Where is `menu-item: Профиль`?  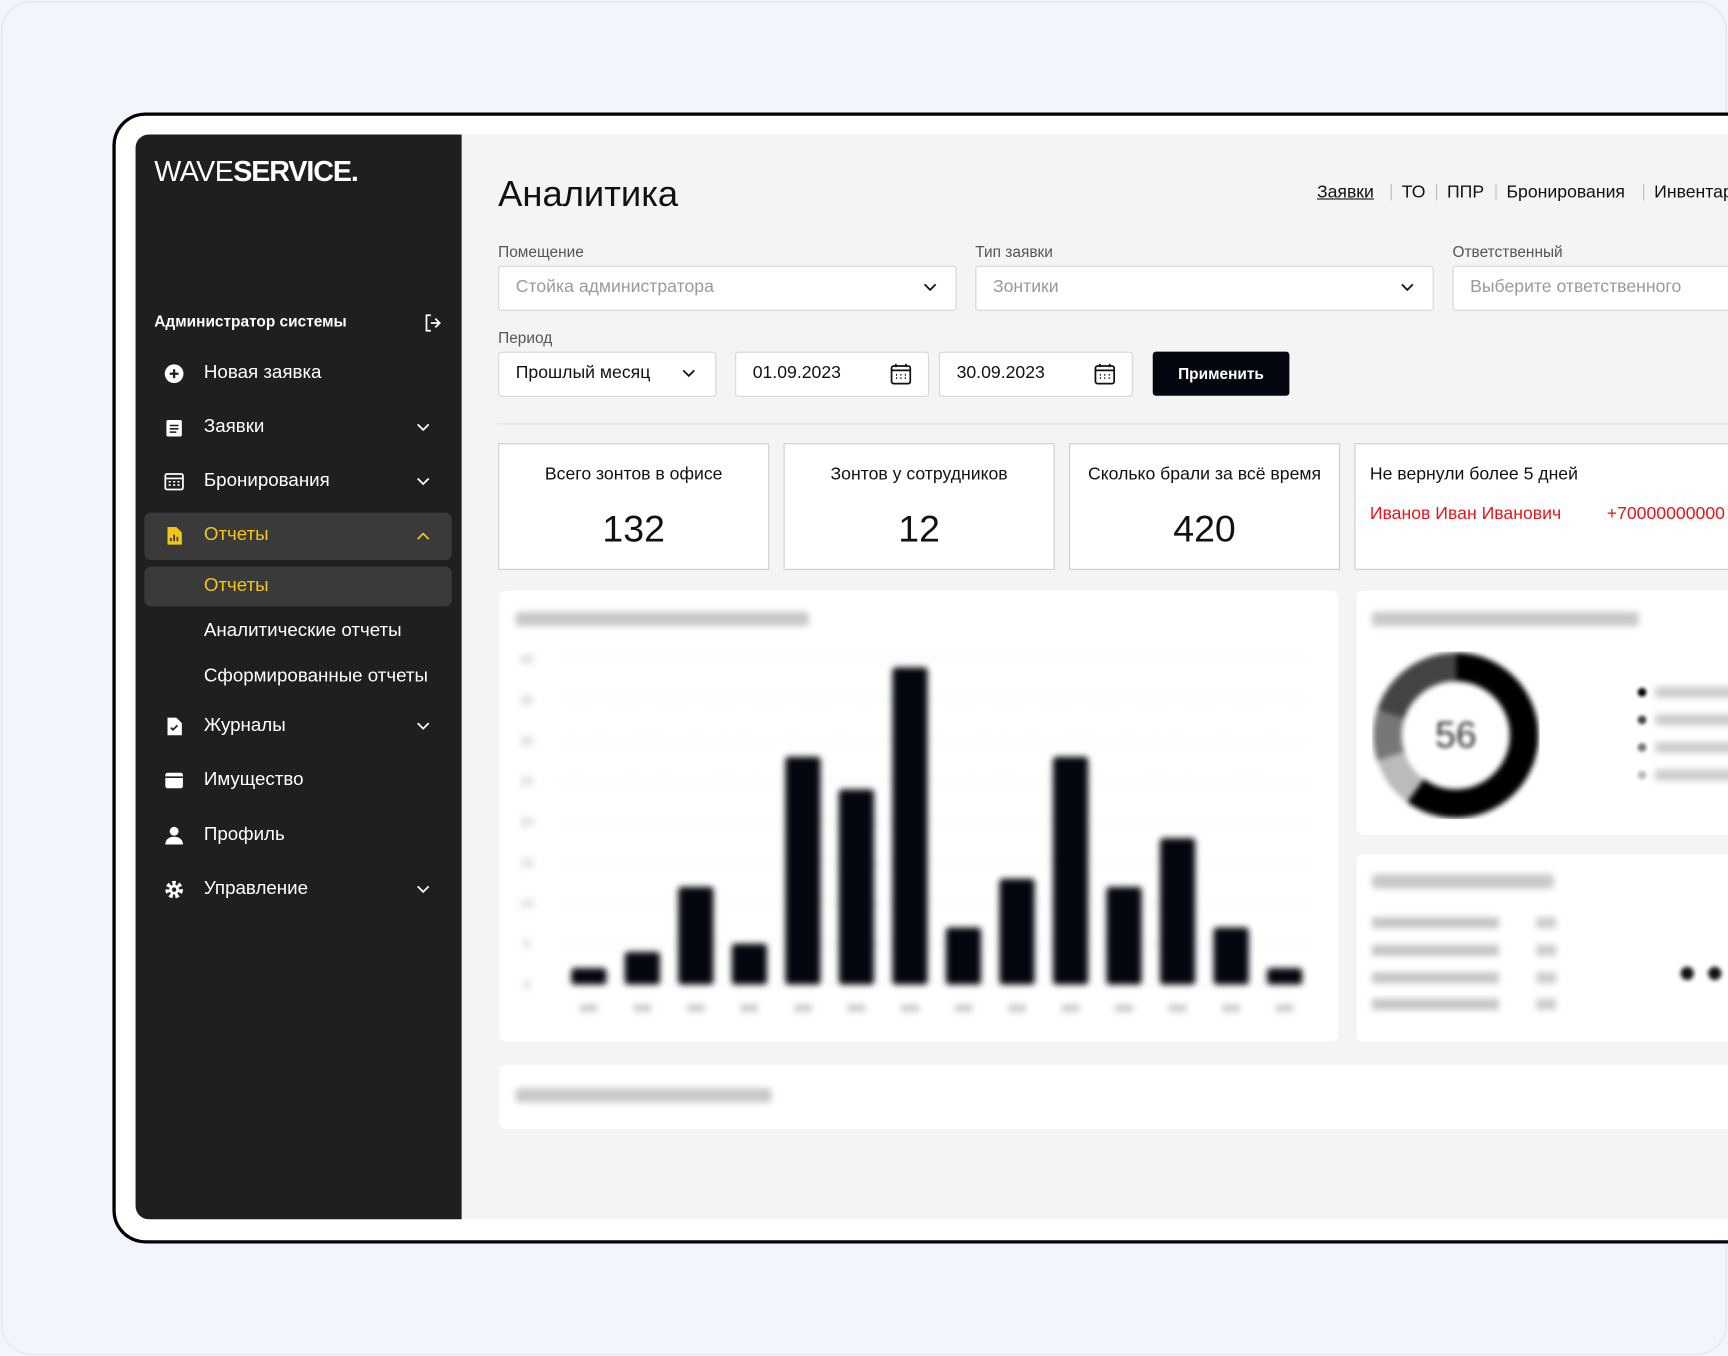 menu-item: Профиль is located at coordinates (244, 834).